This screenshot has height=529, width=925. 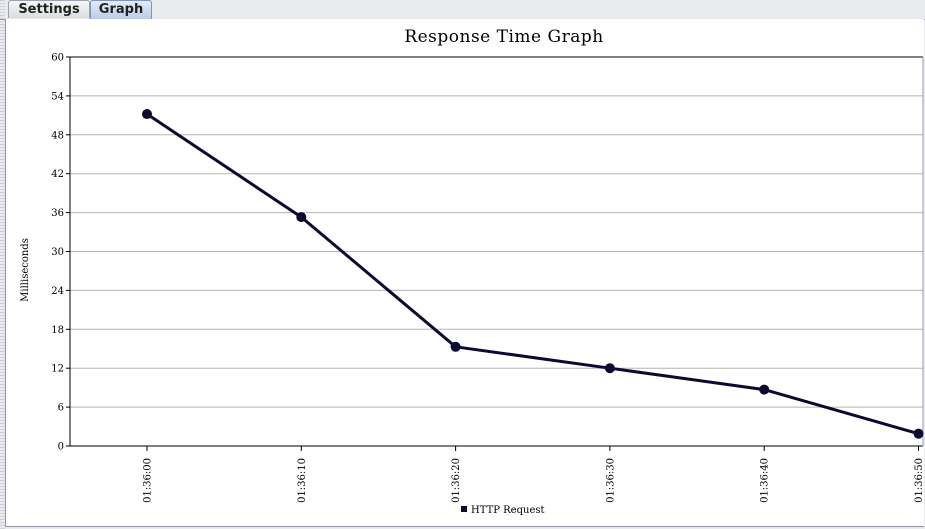 What do you see at coordinates (57, 213) in the screenshot?
I see `y-tick-label: 36` at bounding box center [57, 213].